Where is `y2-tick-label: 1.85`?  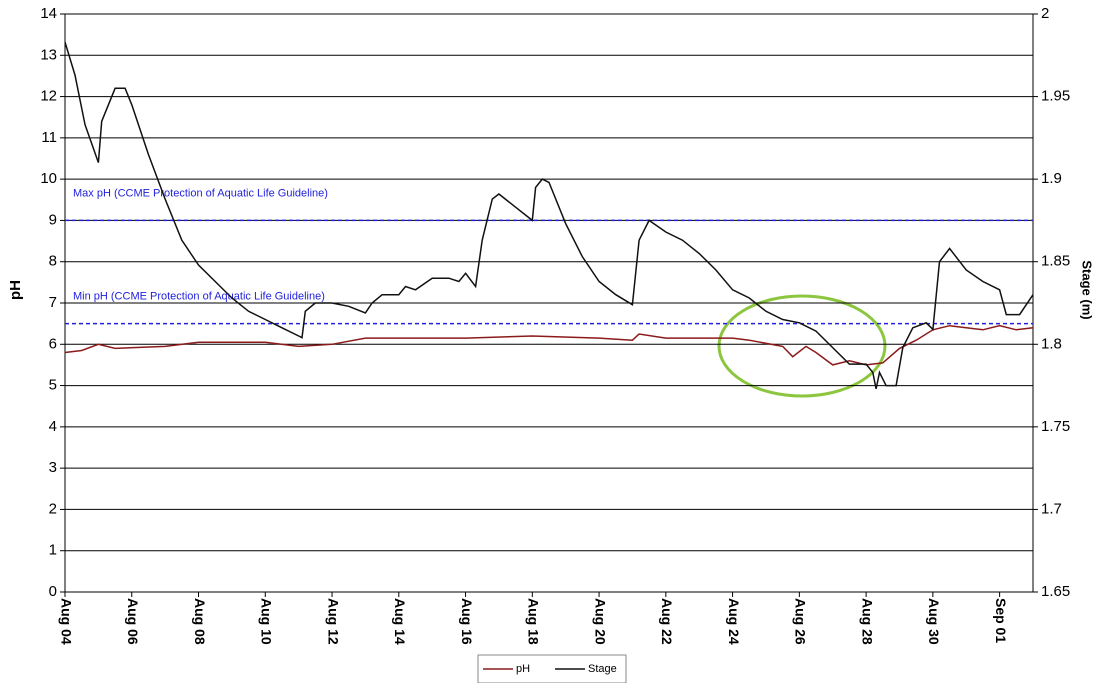
y2-tick-label: 1.85 is located at coordinates (1055, 261).